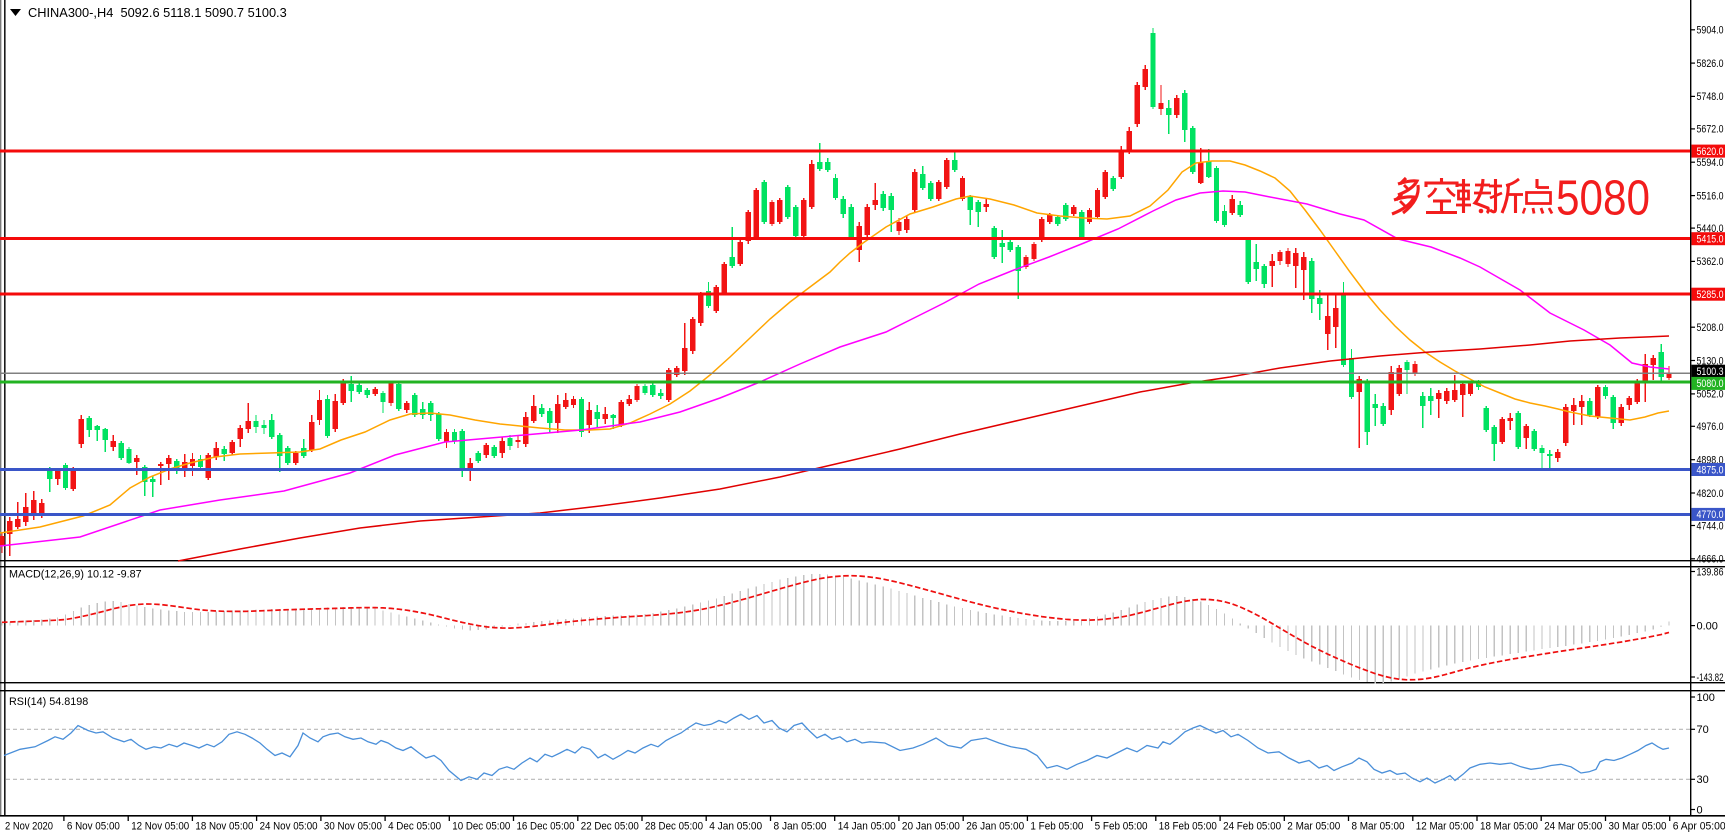 This screenshot has height=836, width=1725. Describe the element at coordinates (1700, 810) in the screenshot. I see `svg-text: 0` at that location.